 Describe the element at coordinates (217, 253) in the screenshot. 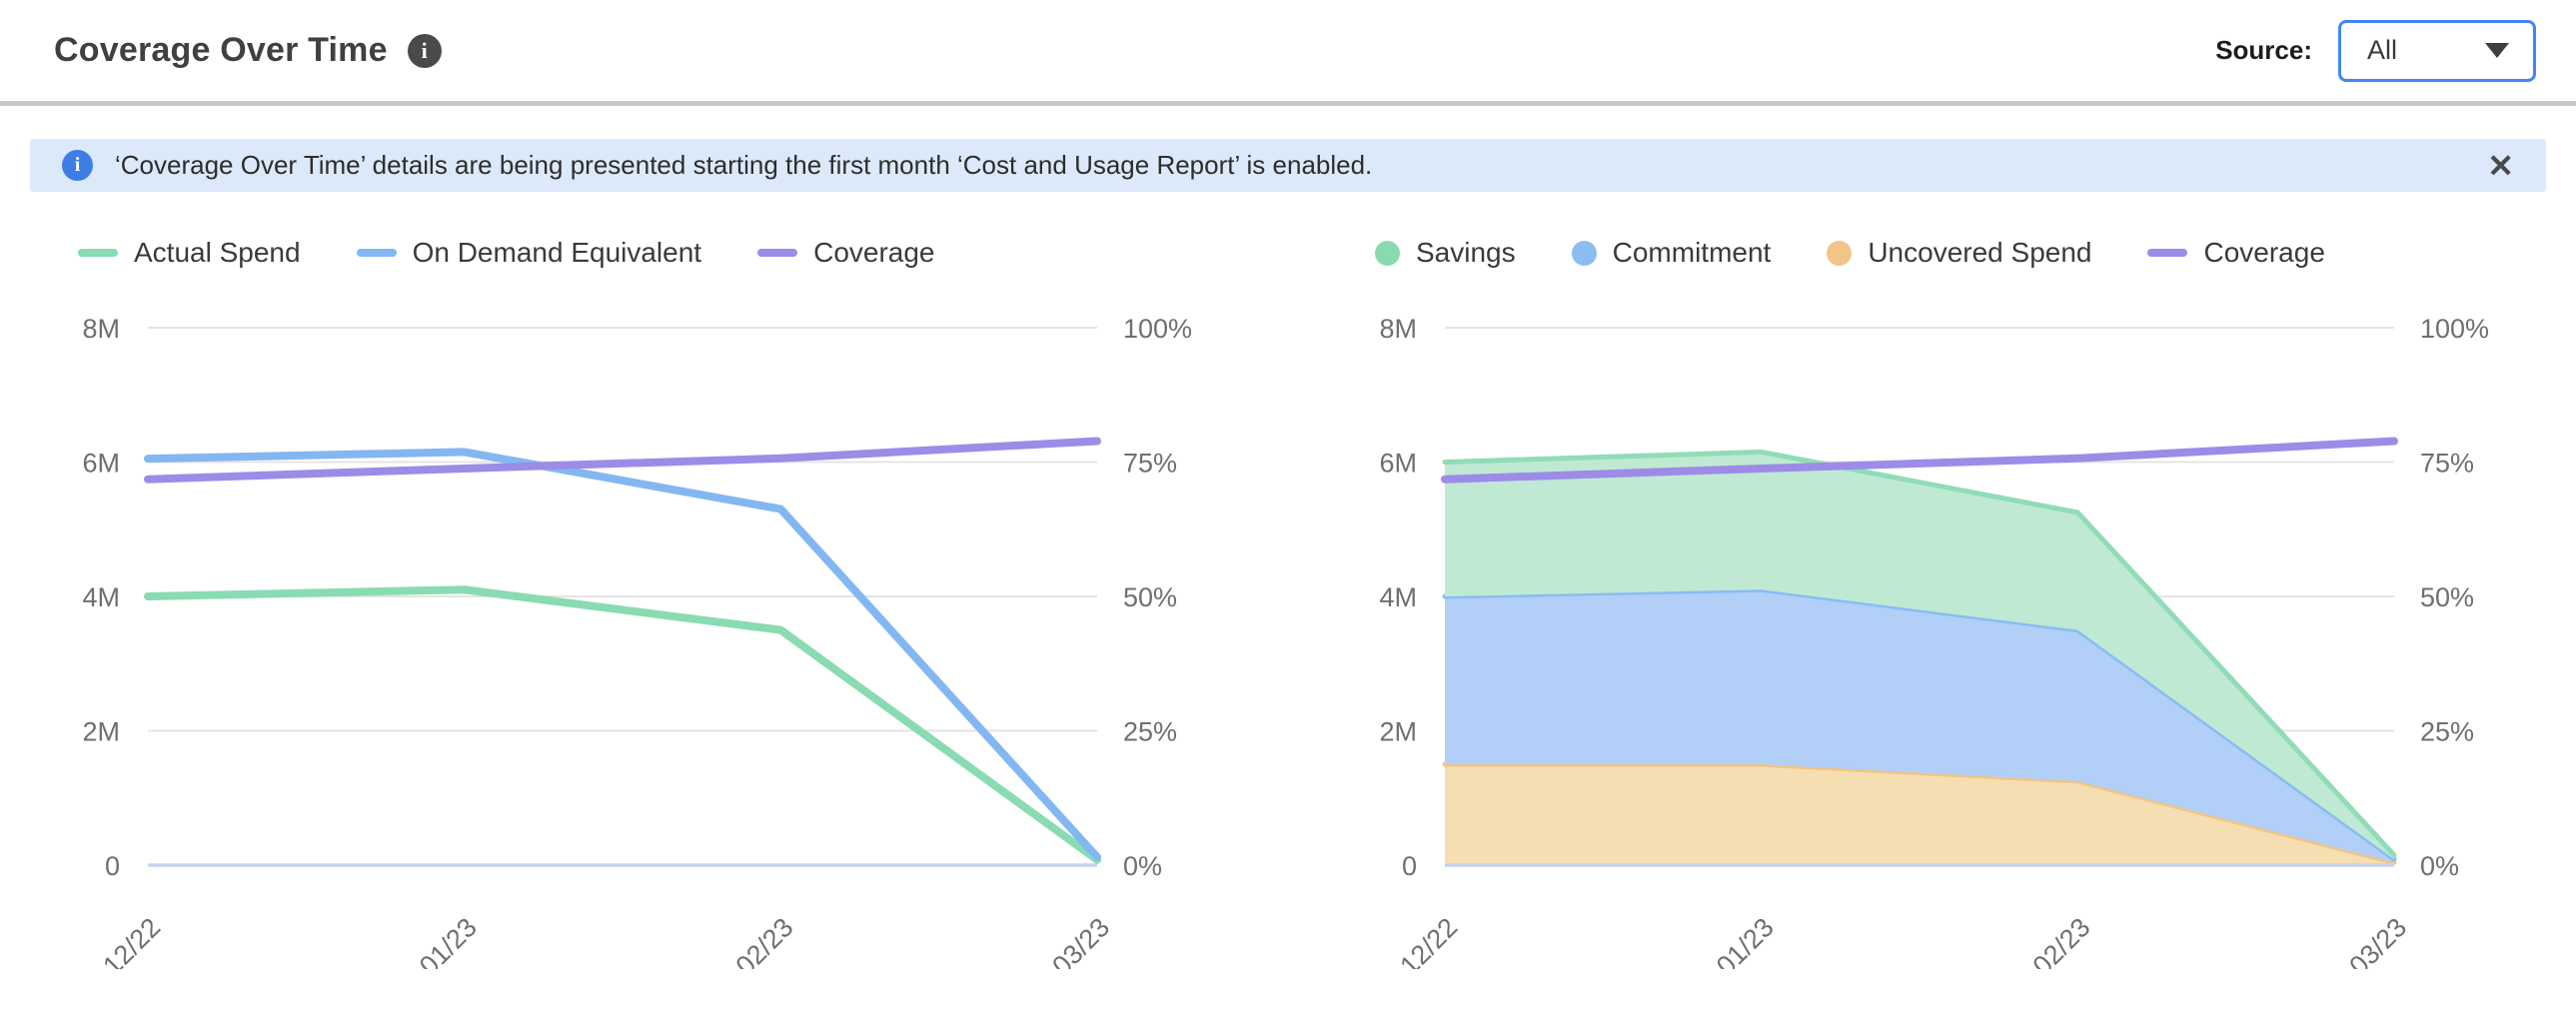

I see `legend-label: Actual Spend` at that location.